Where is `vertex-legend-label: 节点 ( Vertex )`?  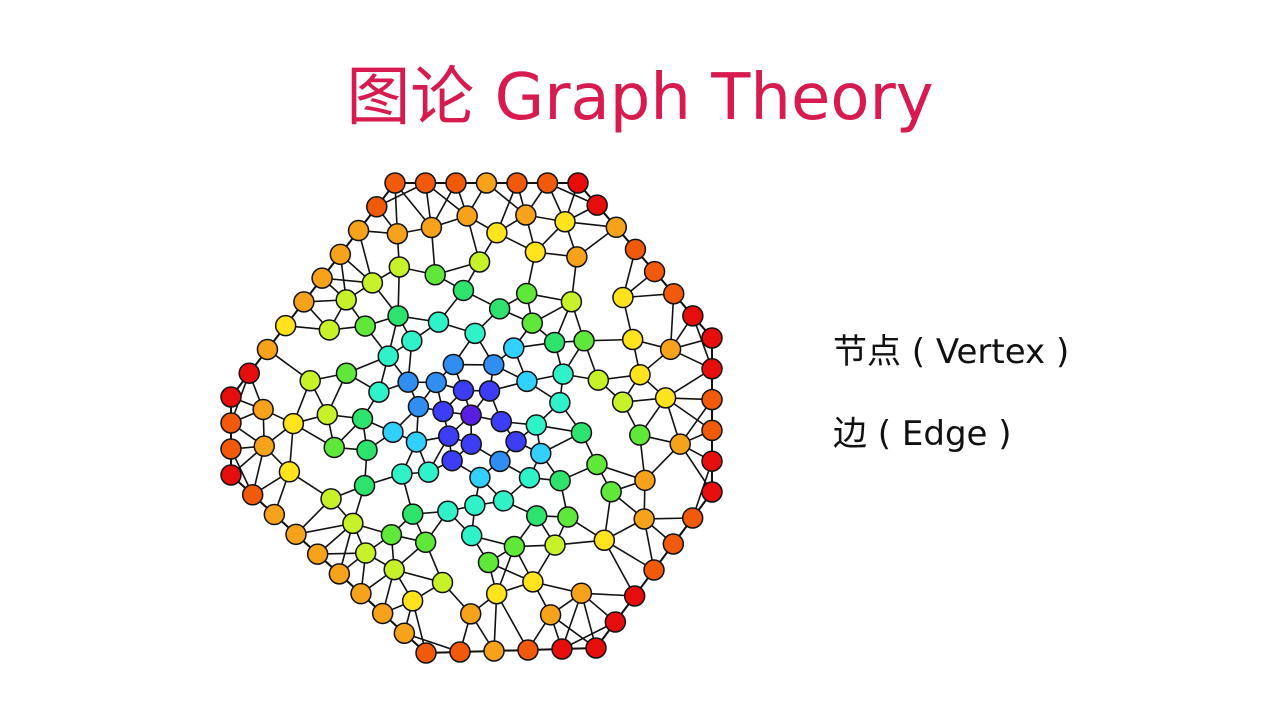 vertex-legend-label: 节点 ( Vertex ) is located at coordinates (951, 352).